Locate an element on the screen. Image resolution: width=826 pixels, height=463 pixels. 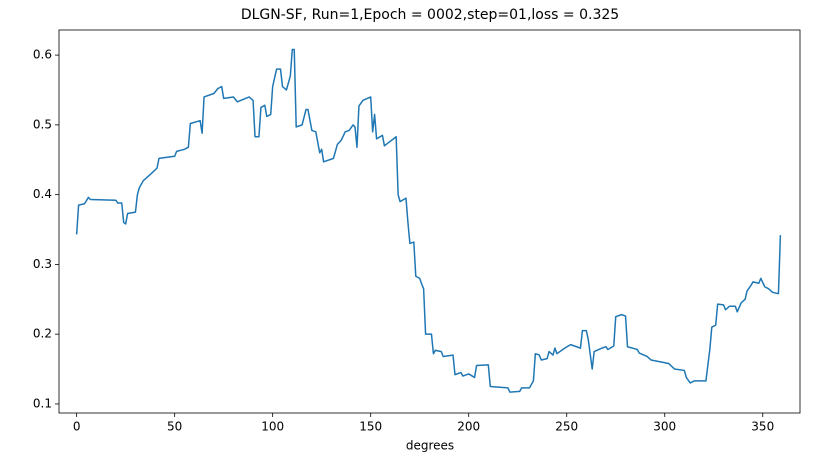
x-tick-label: 100 is located at coordinates (272, 427).